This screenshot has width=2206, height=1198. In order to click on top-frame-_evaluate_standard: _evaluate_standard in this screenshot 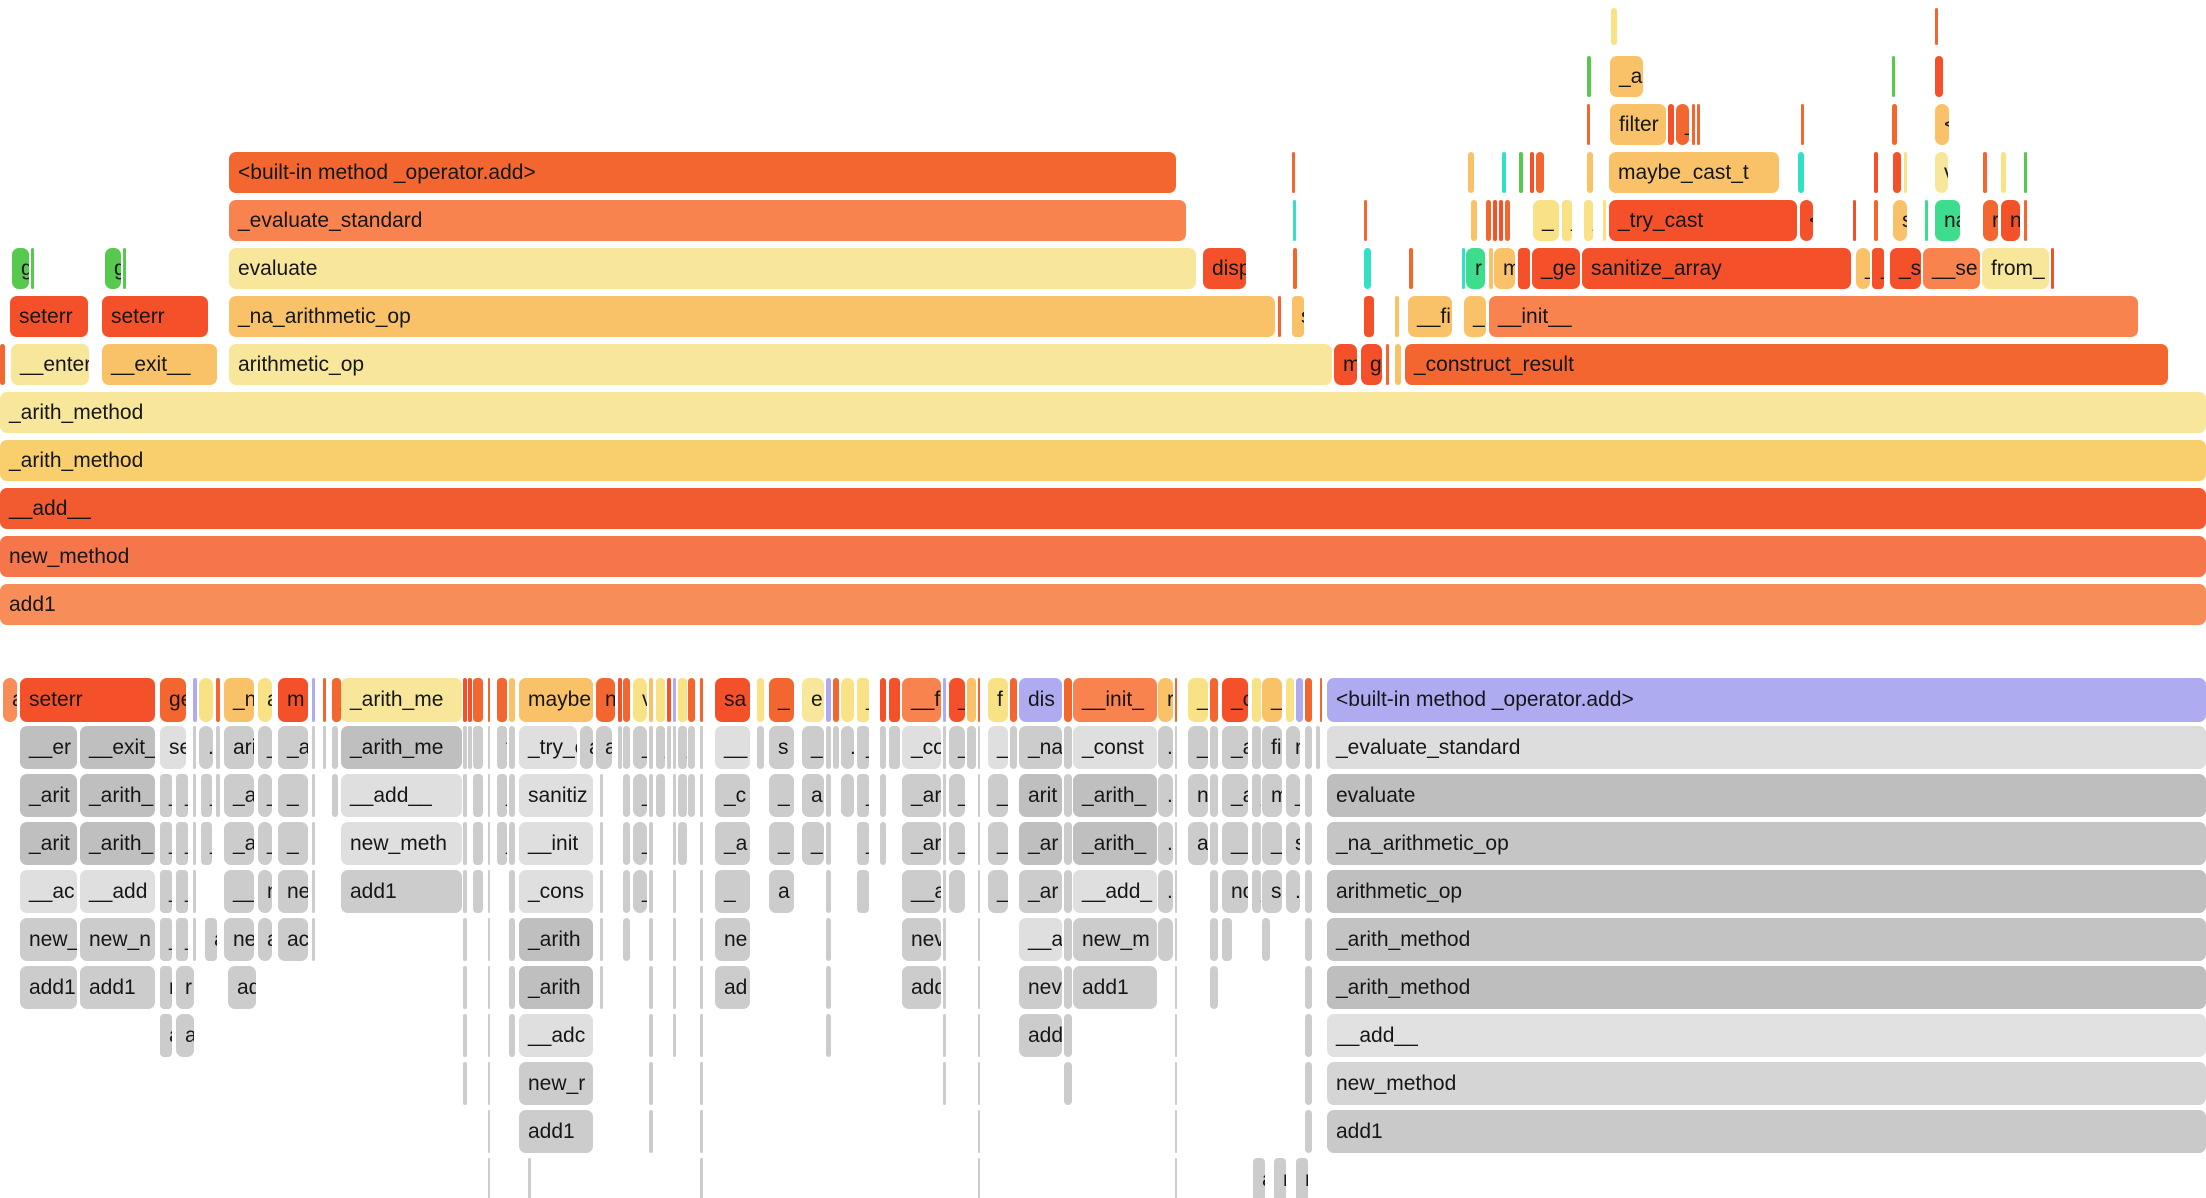, I will do `click(707, 220)`.